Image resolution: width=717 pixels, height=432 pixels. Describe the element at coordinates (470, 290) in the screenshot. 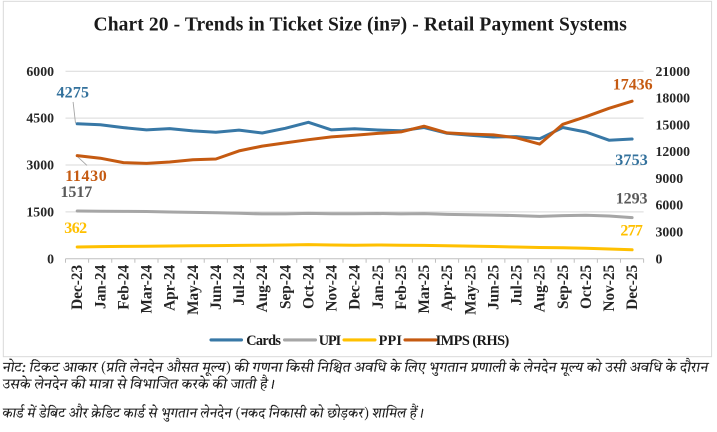

I see `svg-text: May-25` at that location.